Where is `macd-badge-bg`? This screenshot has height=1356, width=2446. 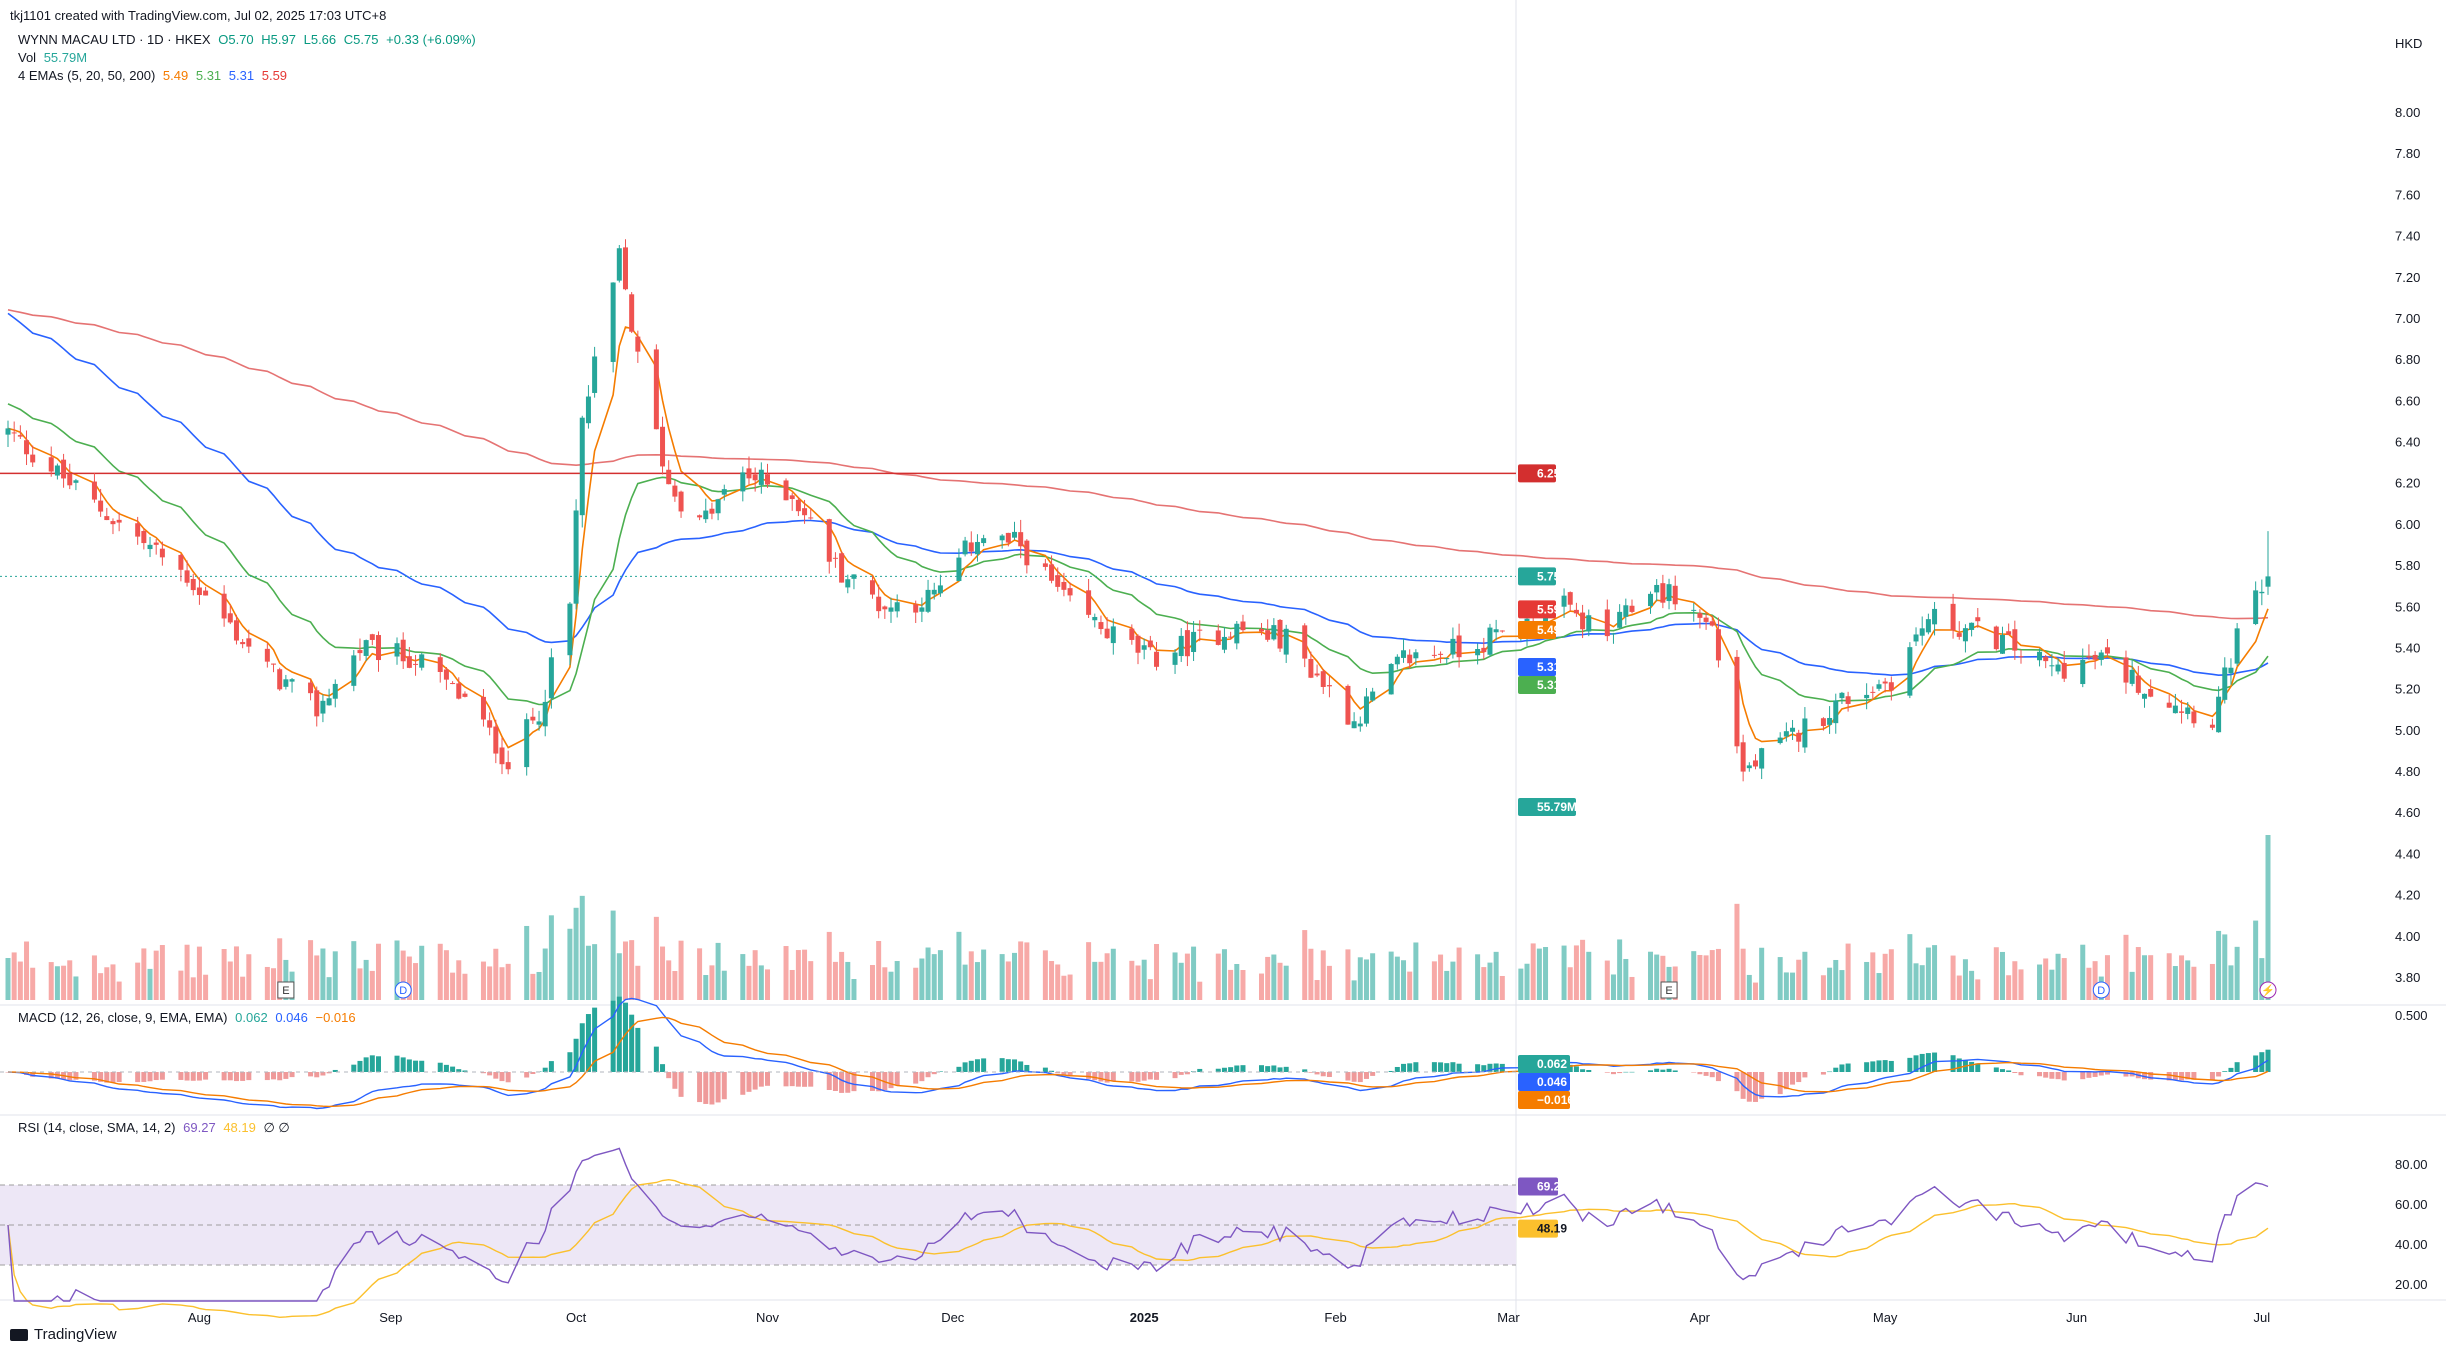 macd-badge-bg is located at coordinates (1544, 1082).